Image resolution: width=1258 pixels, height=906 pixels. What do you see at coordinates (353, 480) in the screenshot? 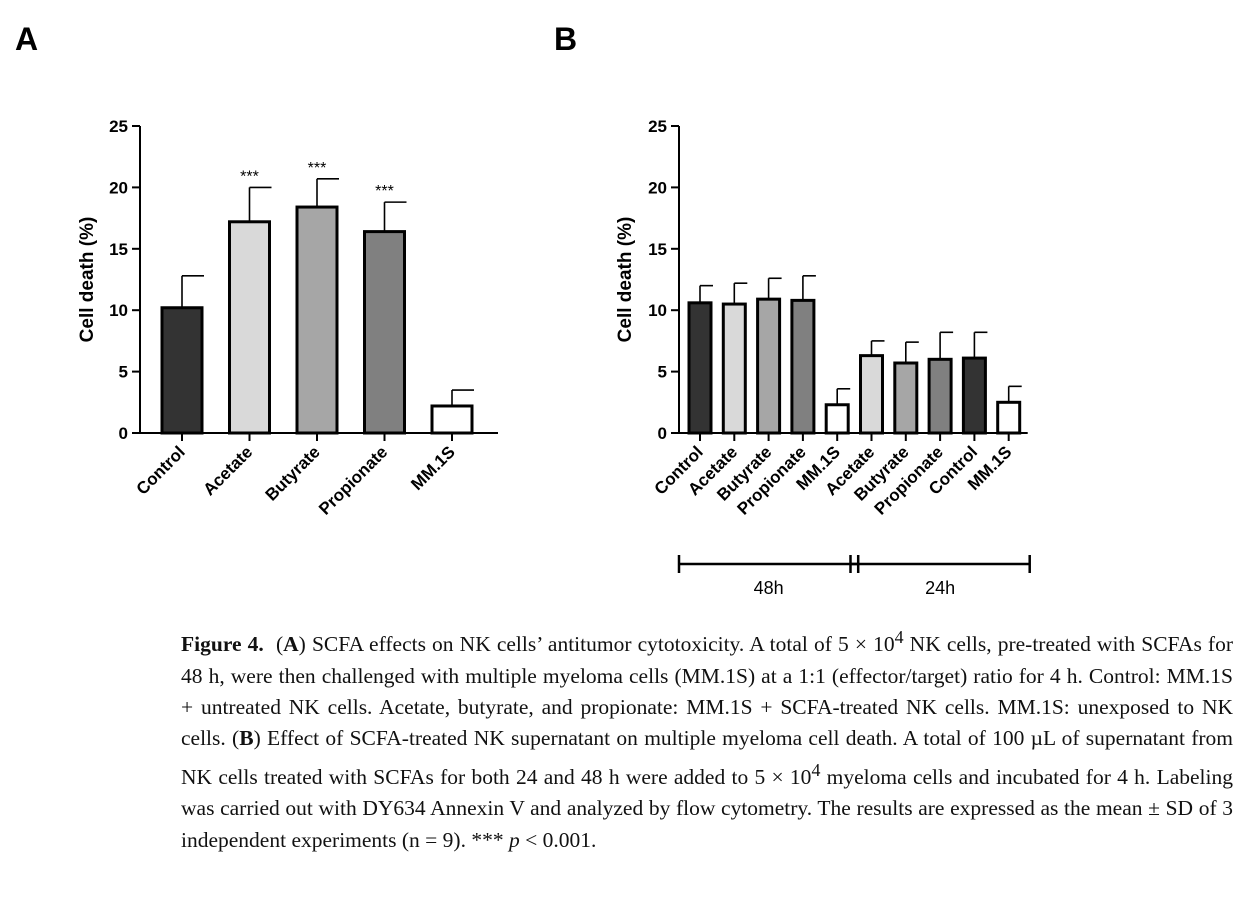
I see `x-tick-label: Propionate` at bounding box center [353, 480].